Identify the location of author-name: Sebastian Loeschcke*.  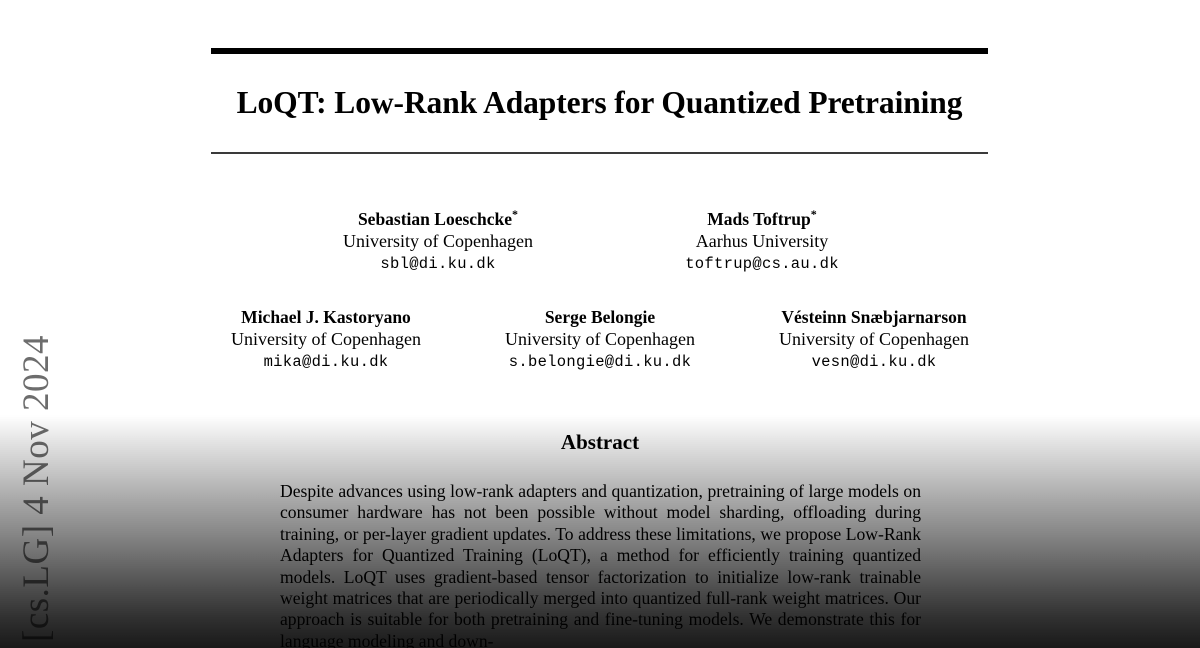
(438, 219).